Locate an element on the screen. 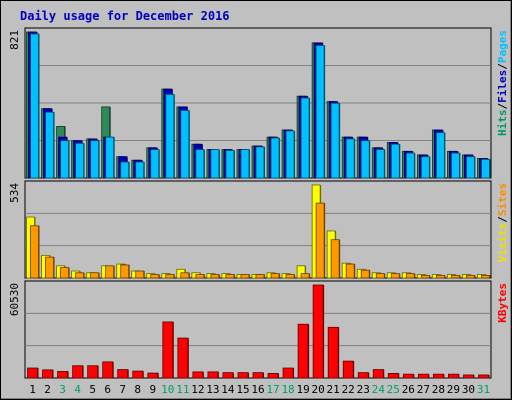 Image resolution: width=512 pixels, height=400 pixels. y-max-label: 534 is located at coordinates (14, 193).